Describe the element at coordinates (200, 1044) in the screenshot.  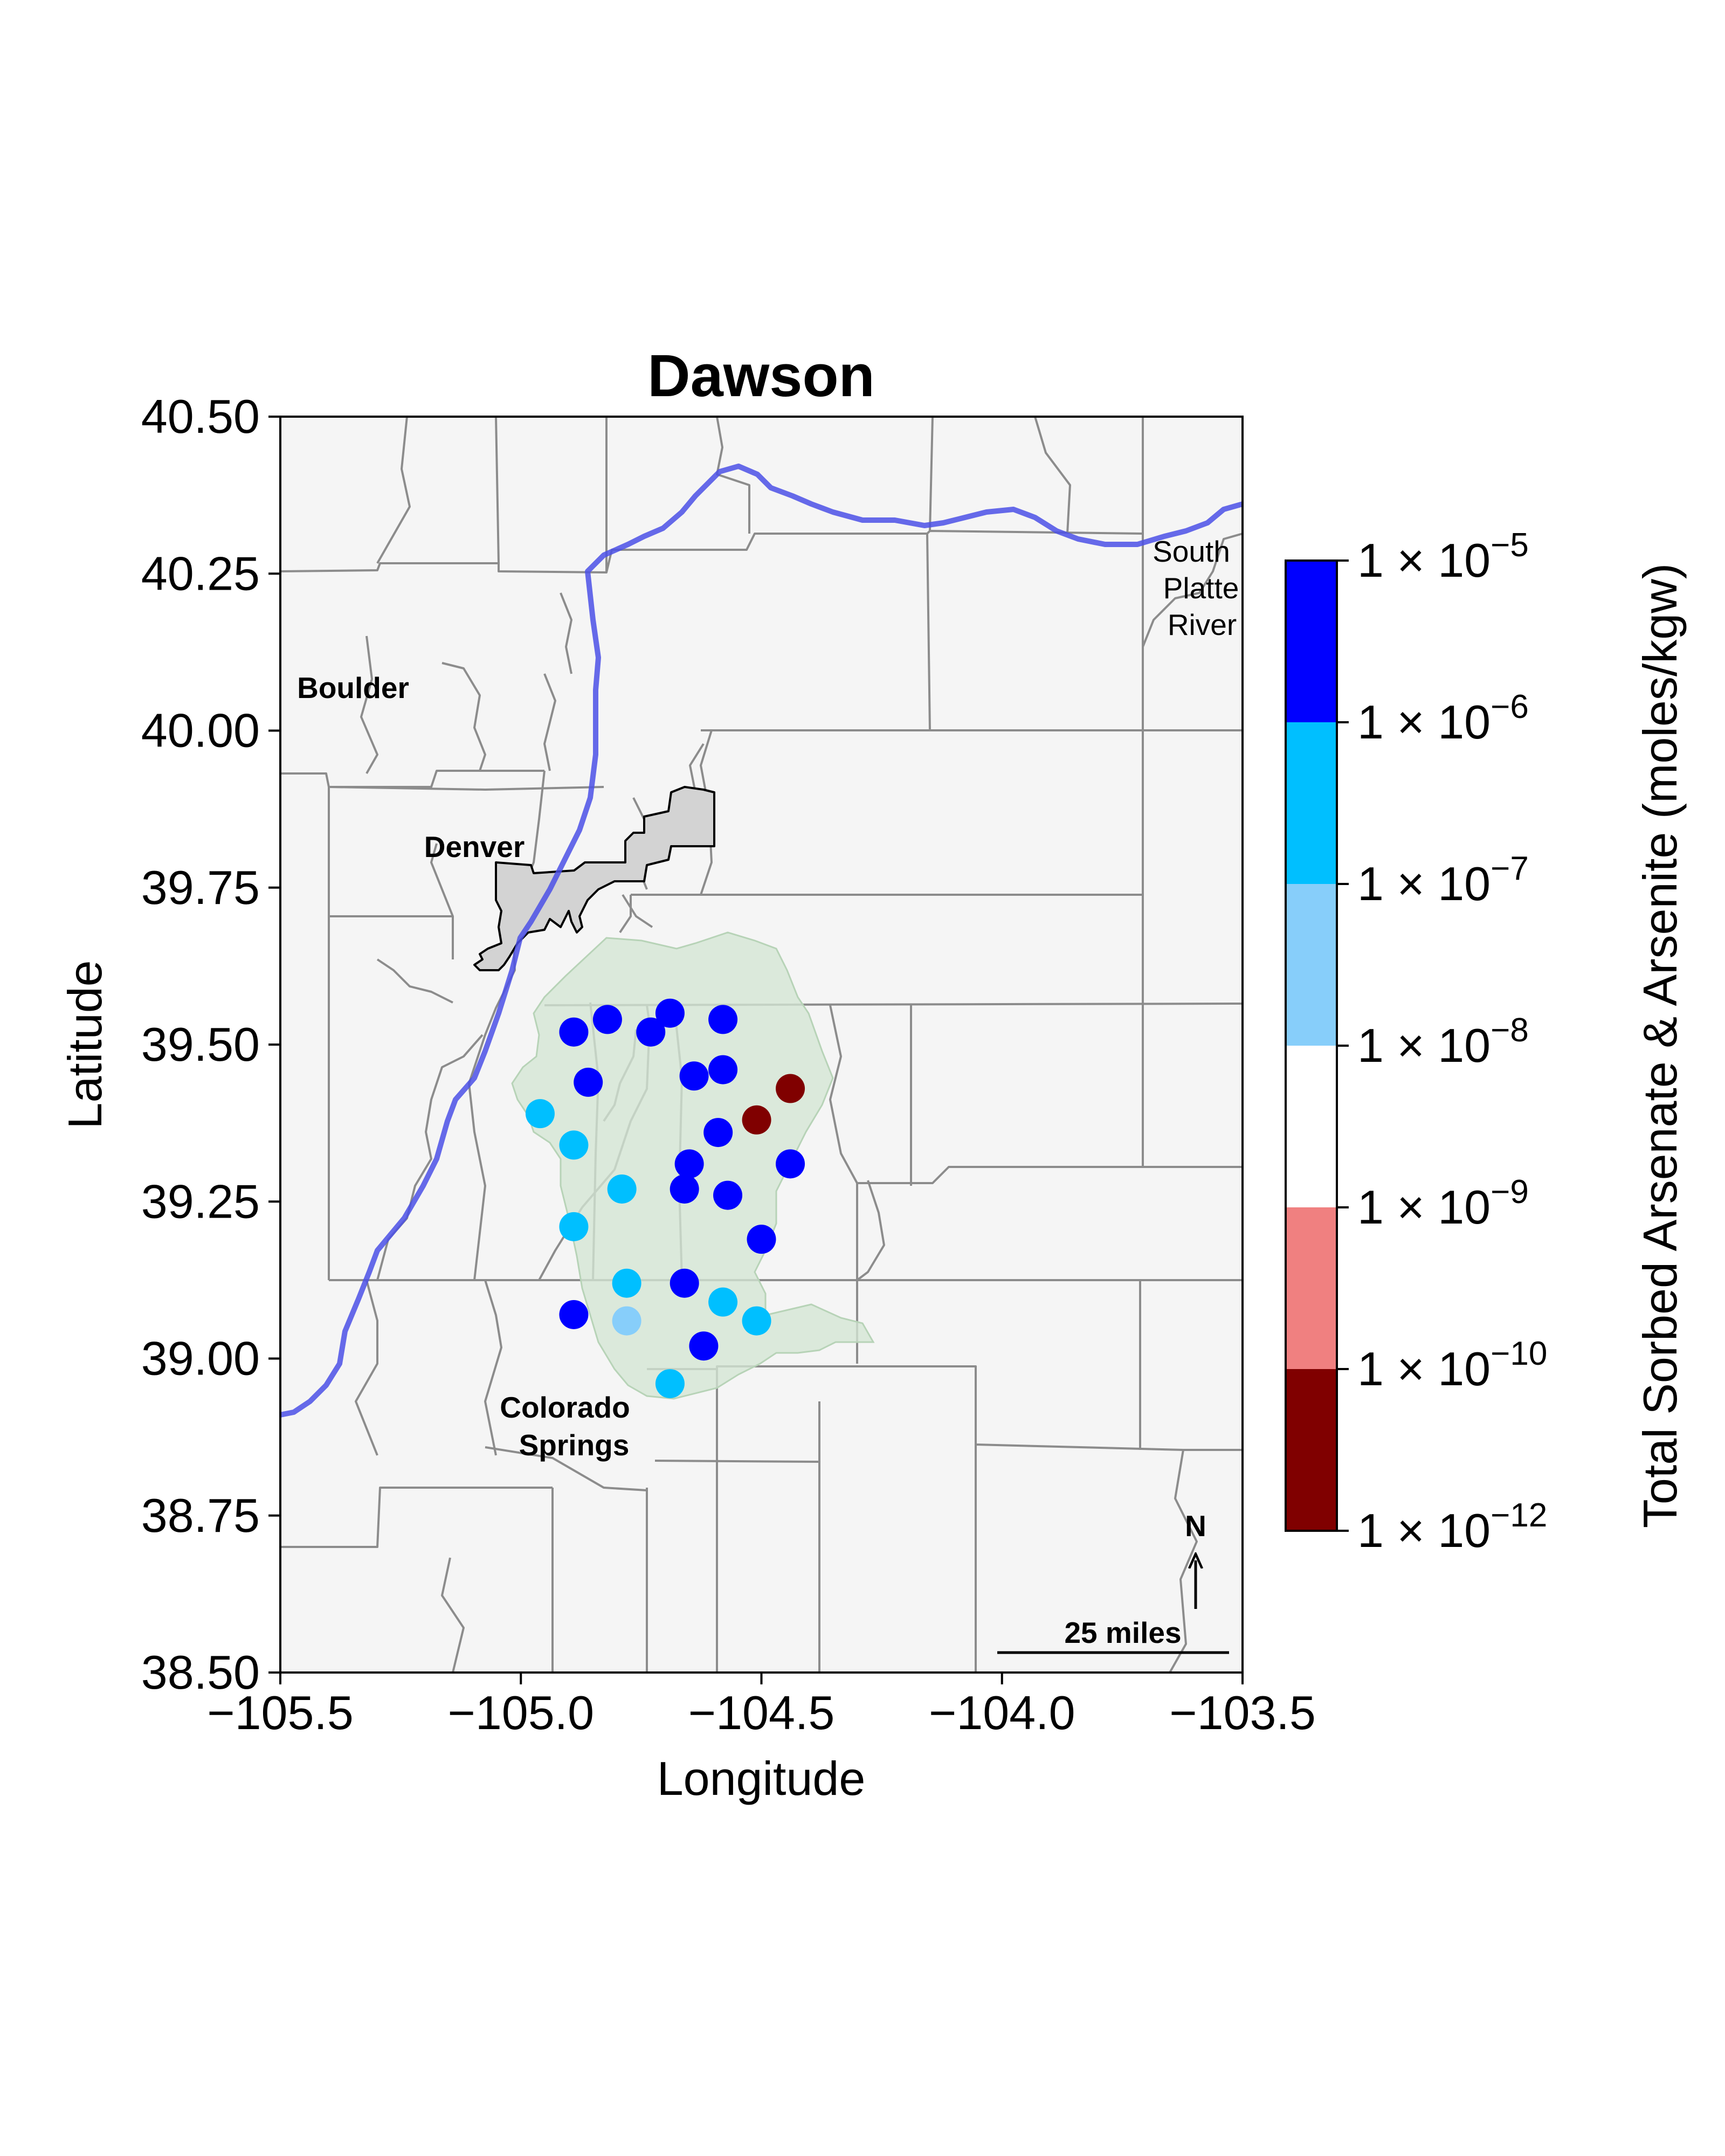
I see `y-tick-label: 39.50` at that location.